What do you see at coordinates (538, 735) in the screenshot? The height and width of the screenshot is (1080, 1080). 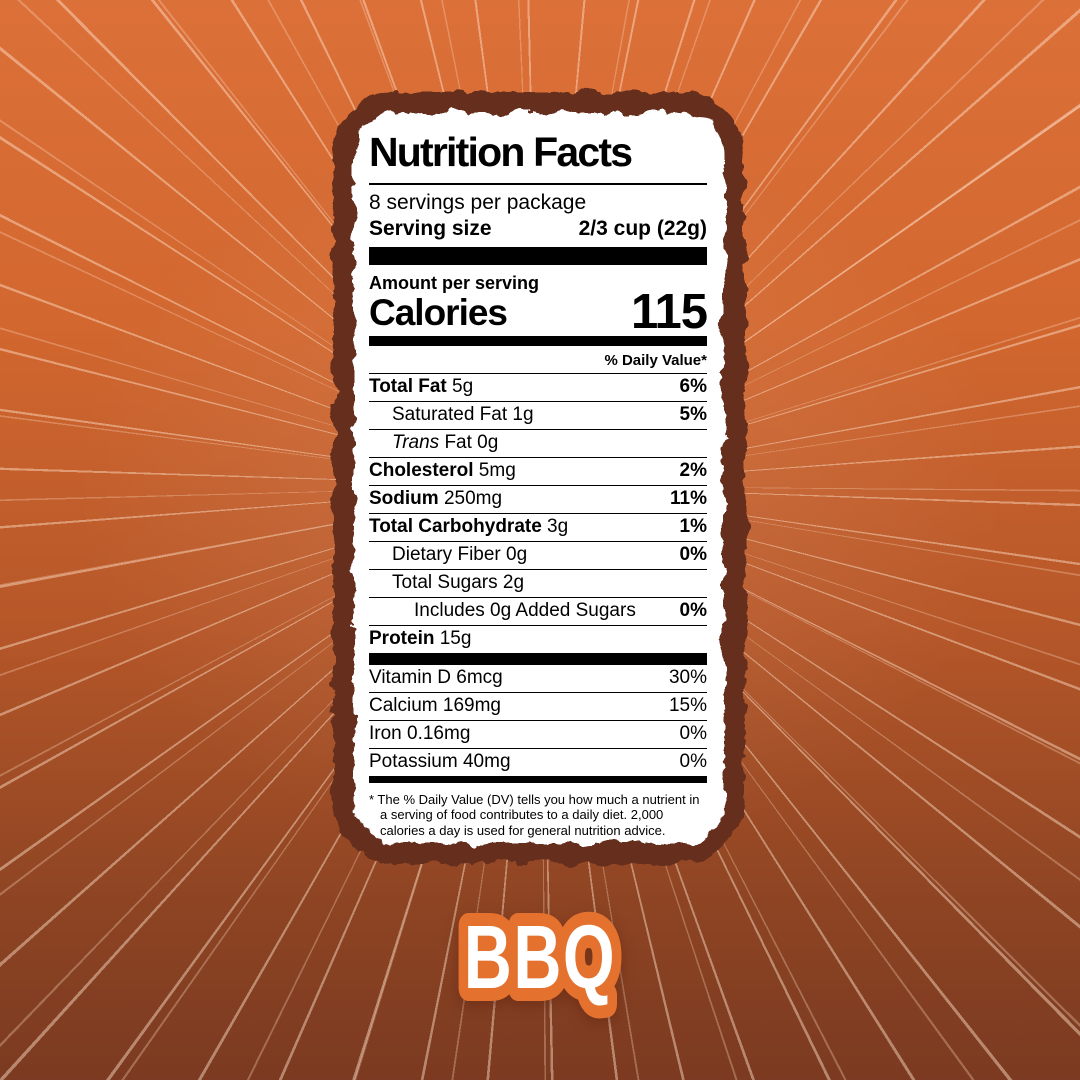 I see `vitamin-row-iron: Iron 0.16mg 0%` at bounding box center [538, 735].